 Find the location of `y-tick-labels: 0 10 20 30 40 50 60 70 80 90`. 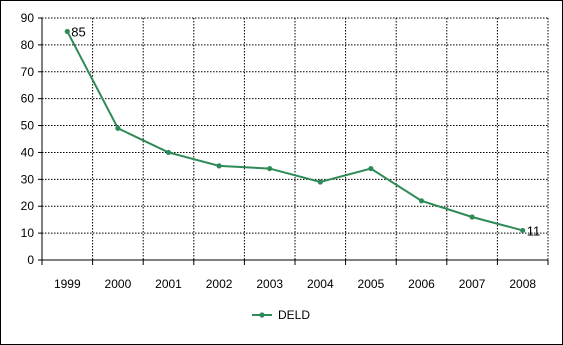

y-tick-labels: 0 10 20 30 40 50 60 70 80 90 is located at coordinates (28, 139).